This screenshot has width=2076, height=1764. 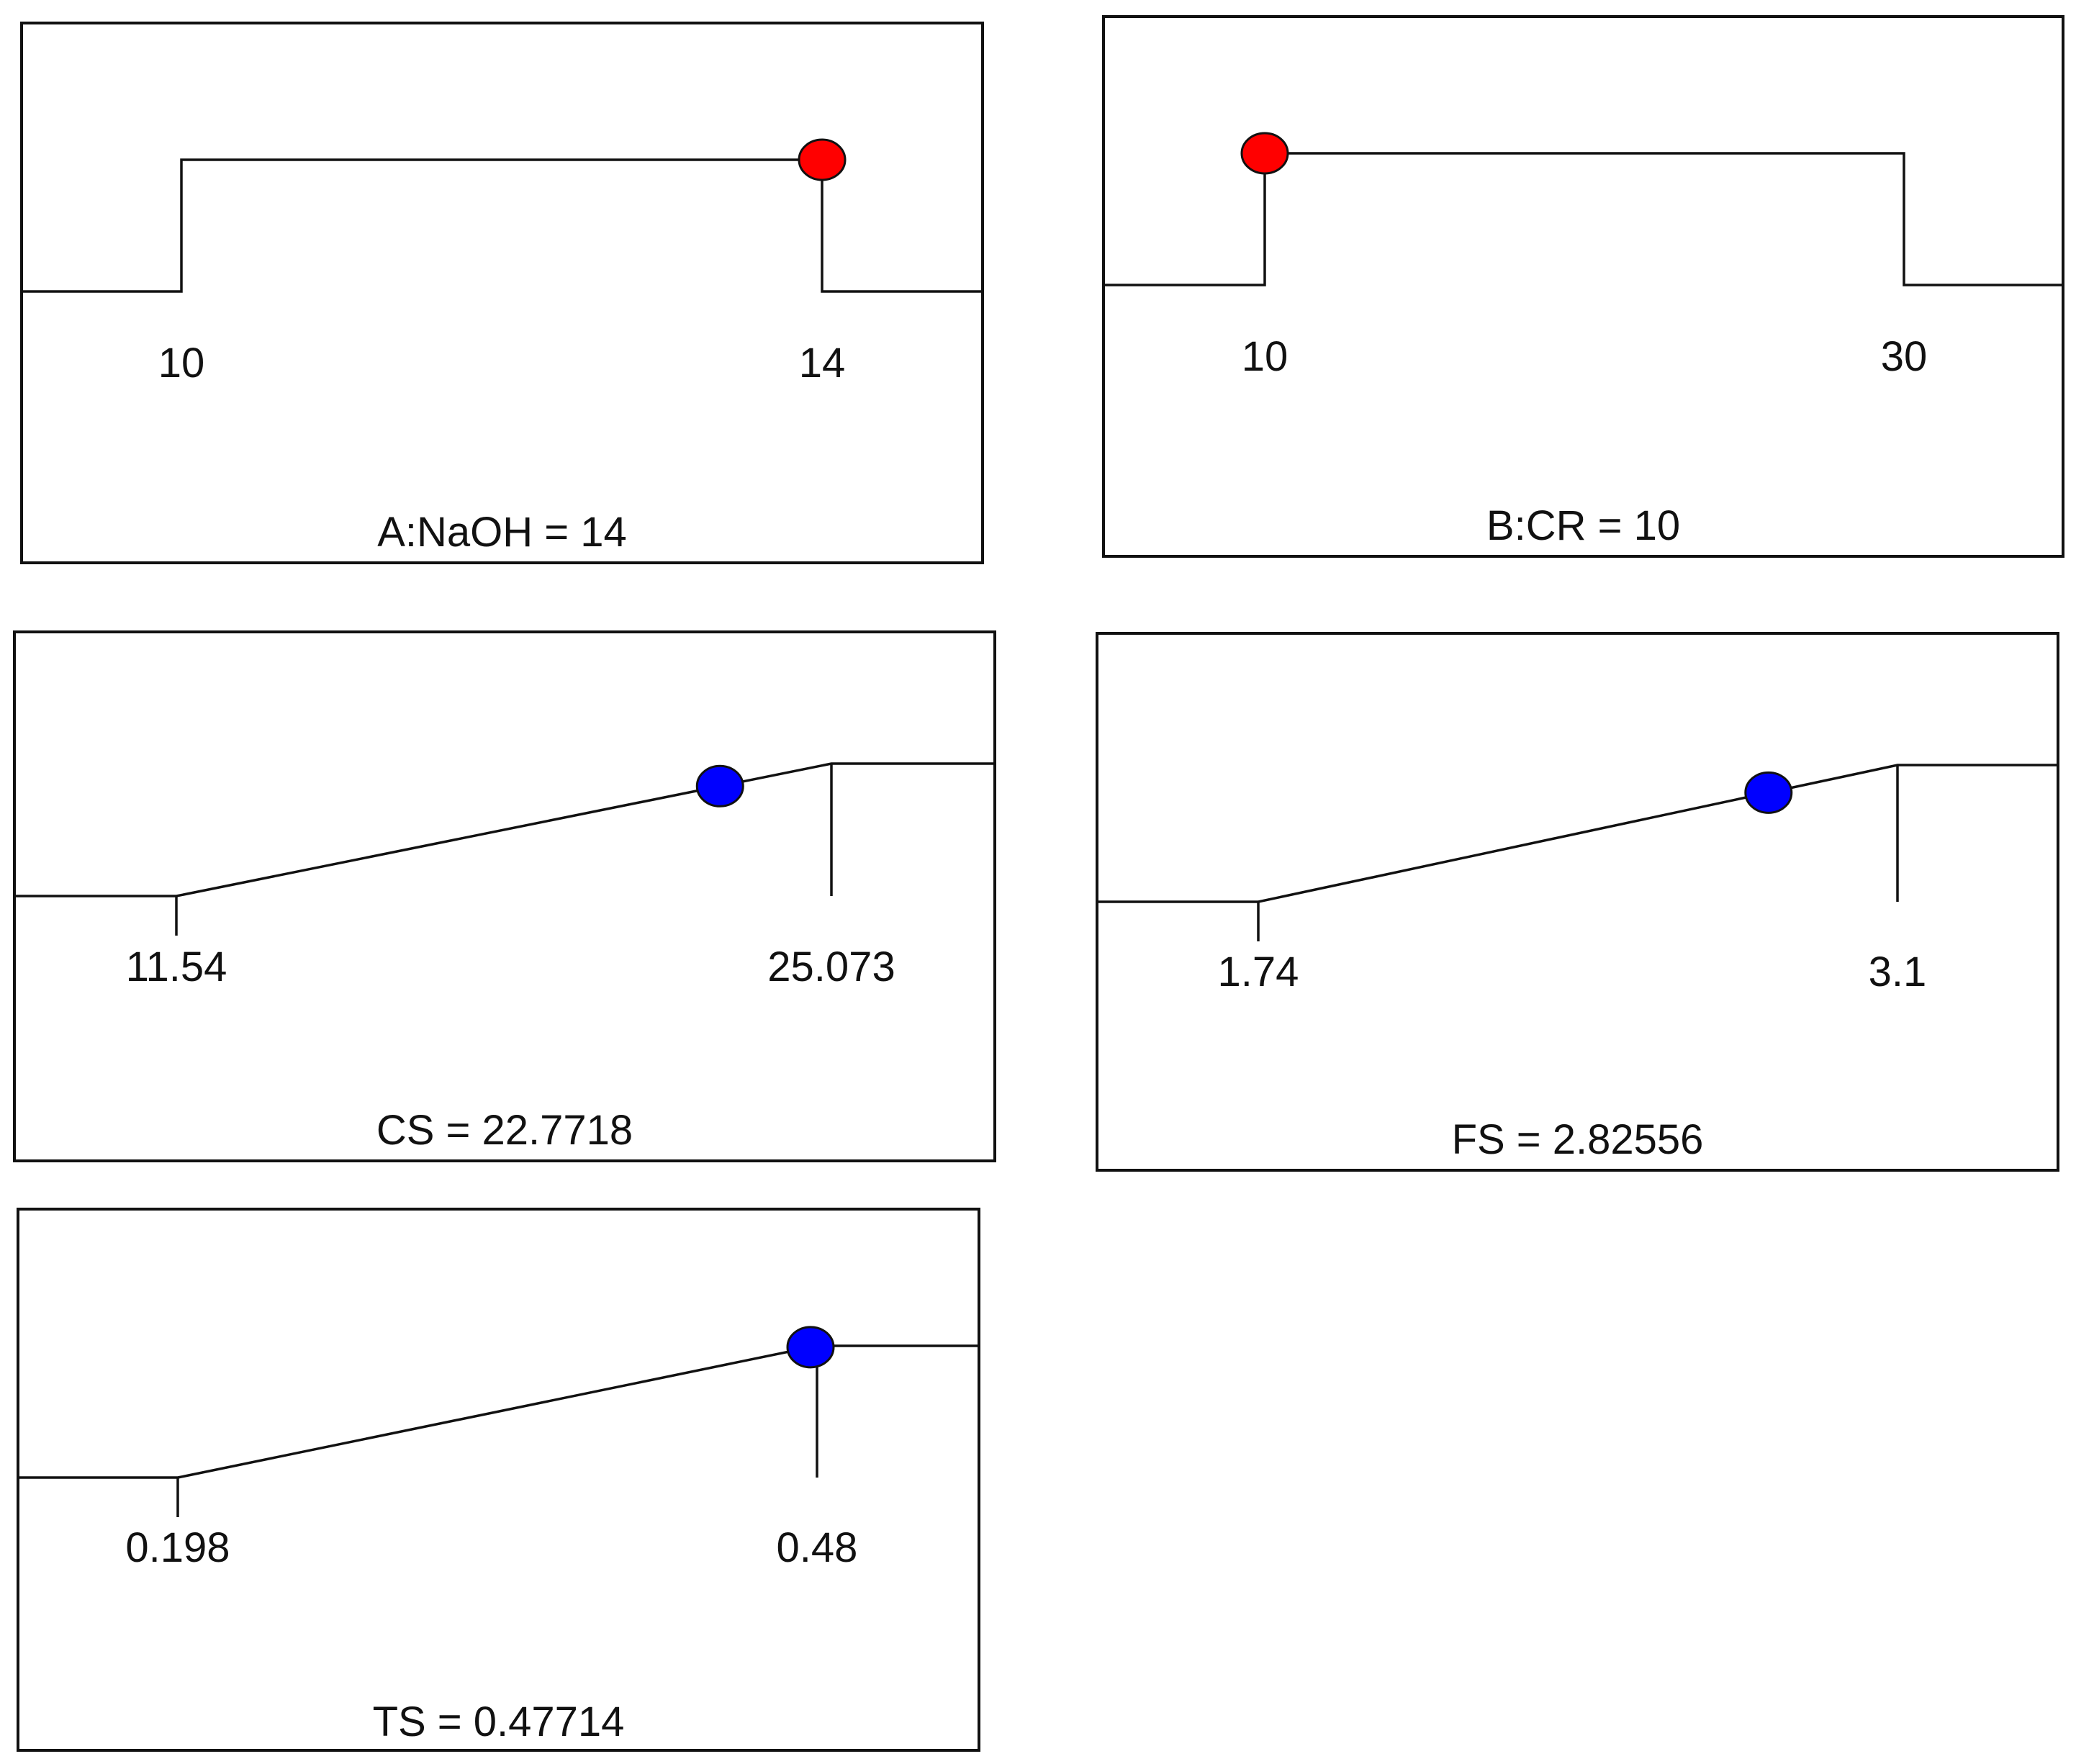 I want to click on panel-cr: 10 30 B:CR = 10, so click(x=1583, y=286).